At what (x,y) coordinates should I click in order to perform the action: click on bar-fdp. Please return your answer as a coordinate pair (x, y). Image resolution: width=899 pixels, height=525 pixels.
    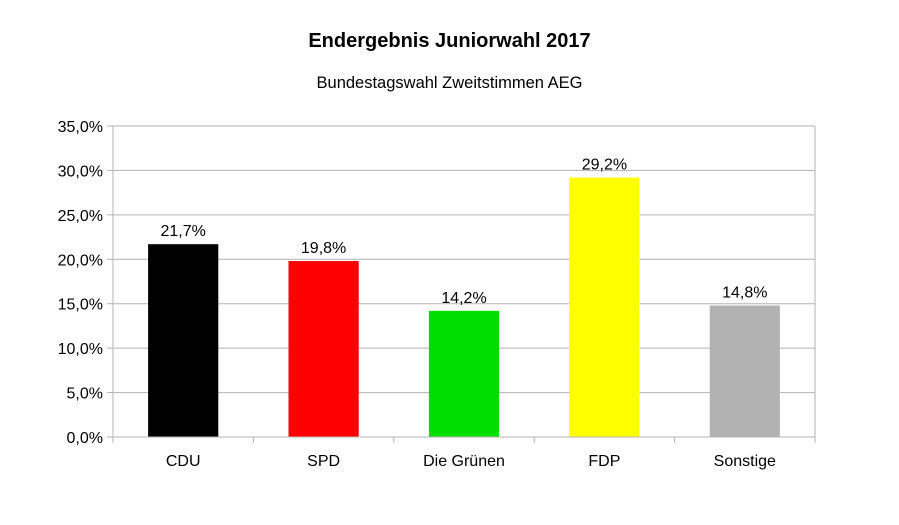
    Looking at the image, I should click on (604, 307).